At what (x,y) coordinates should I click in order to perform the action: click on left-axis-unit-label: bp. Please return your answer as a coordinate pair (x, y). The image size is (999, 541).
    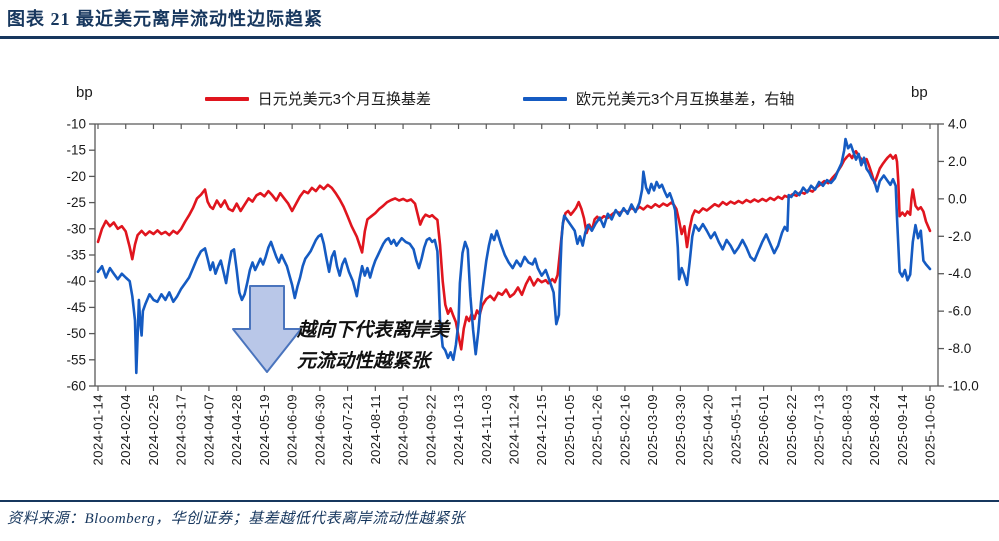
    Looking at the image, I should click on (84, 92).